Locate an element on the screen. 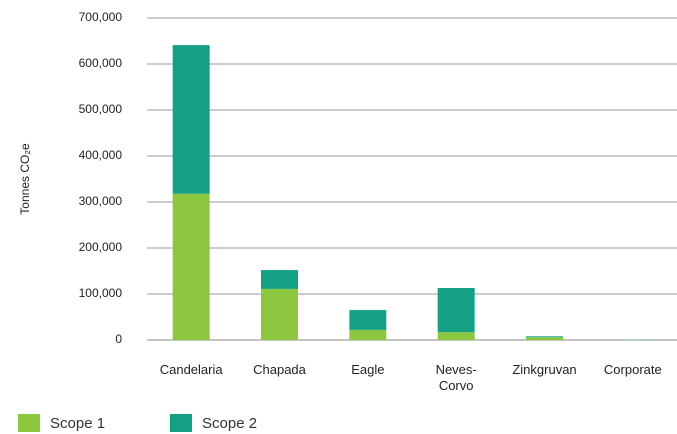 The image size is (677, 434). x-tick-label: Zinkgruvan is located at coordinates (544, 369).